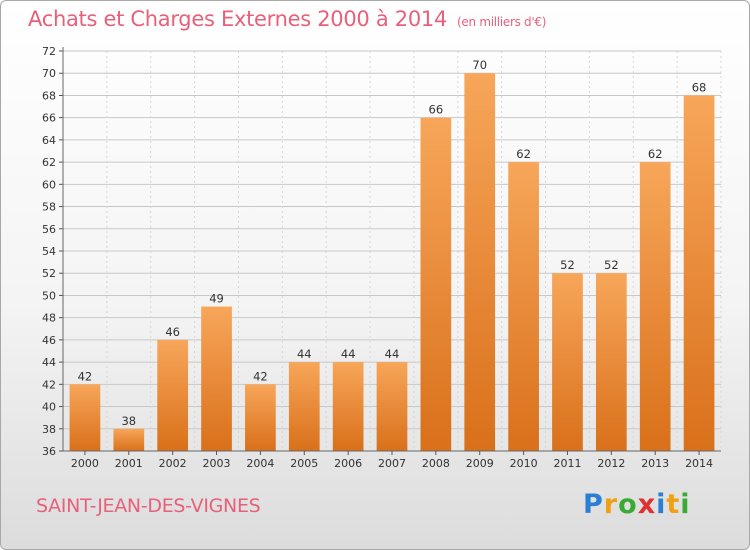 Image resolution: width=750 pixels, height=550 pixels. I want to click on y-tick-label: 38, so click(49, 429).